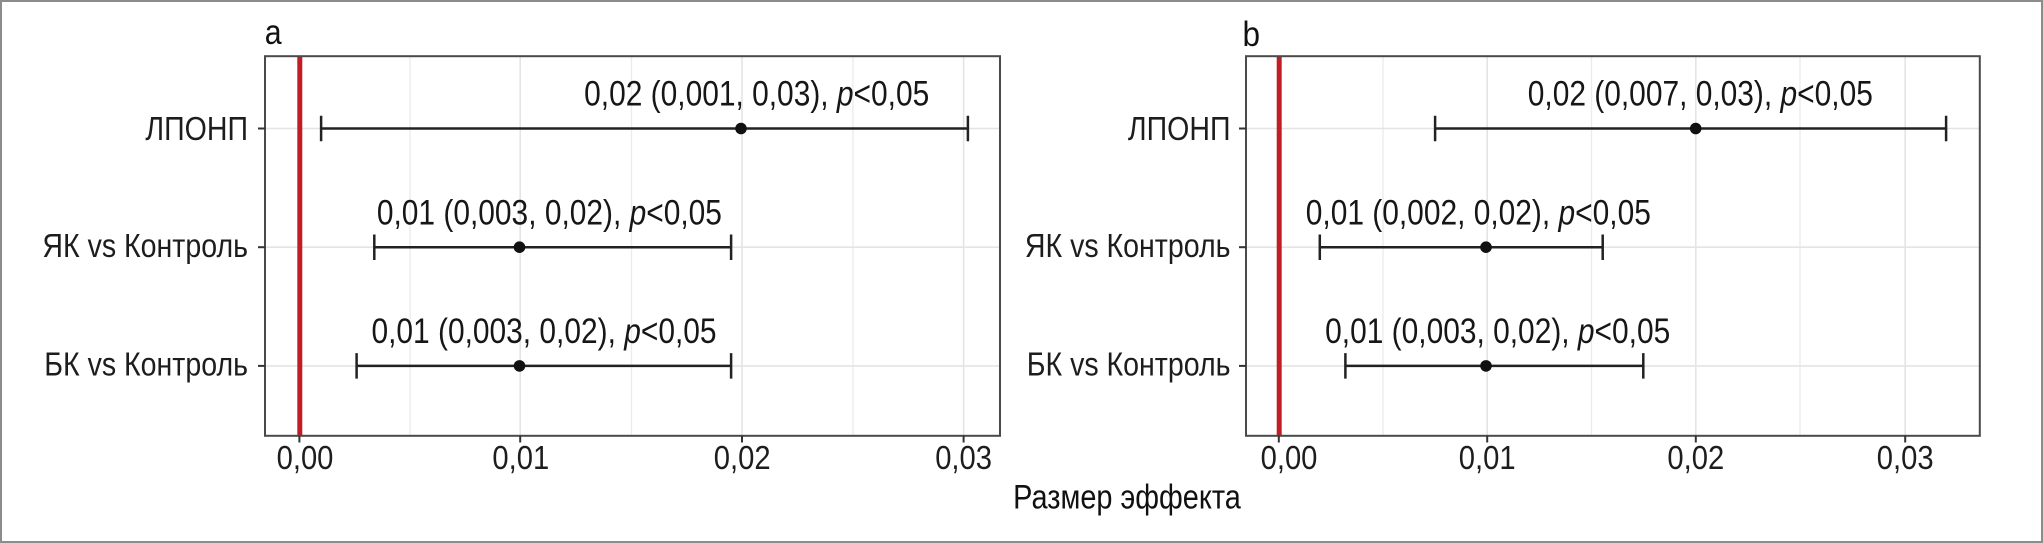 The height and width of the screenshot is (543, 2043). What do you see at coordinates (1252, 35) in the screenshot?
I see `svg-text: b` at bounding box center [1252, 35].